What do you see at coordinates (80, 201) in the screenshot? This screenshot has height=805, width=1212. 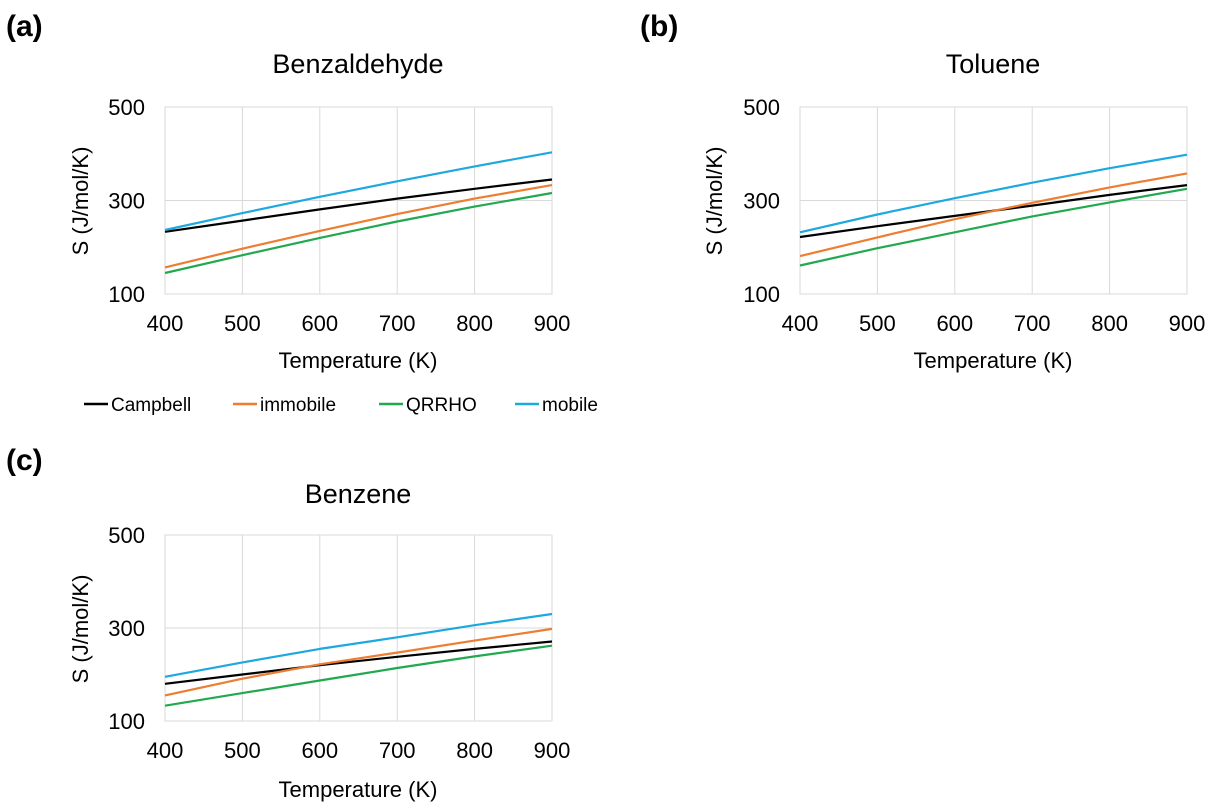 I see `y-axis-label-benzaldehyde: S (J/mol/K)` at bounding box center [80, 201].